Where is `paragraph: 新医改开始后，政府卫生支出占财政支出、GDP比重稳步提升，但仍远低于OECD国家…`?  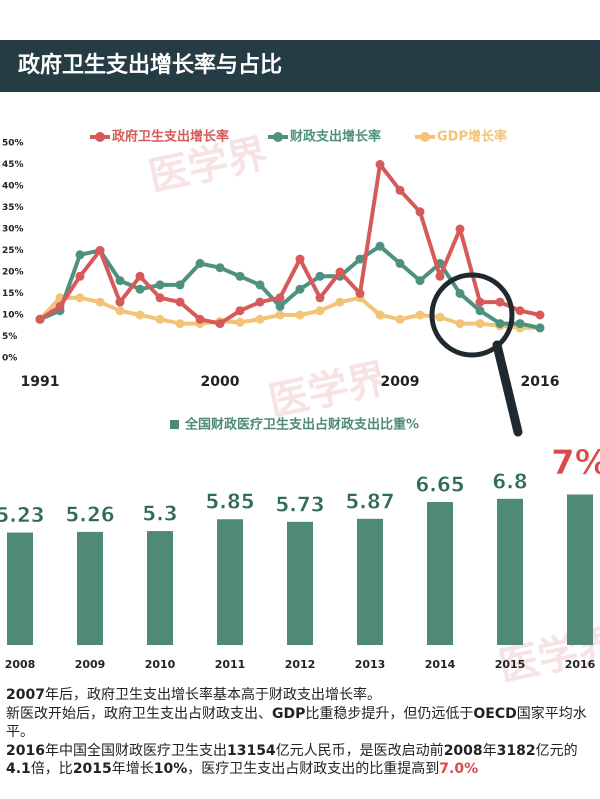
paragraph: 新医改开始后，政府卫生支出占财政支出、GDP比重稳步提升，但仍远低于OECD国家… is located at coordinates (300, 723).